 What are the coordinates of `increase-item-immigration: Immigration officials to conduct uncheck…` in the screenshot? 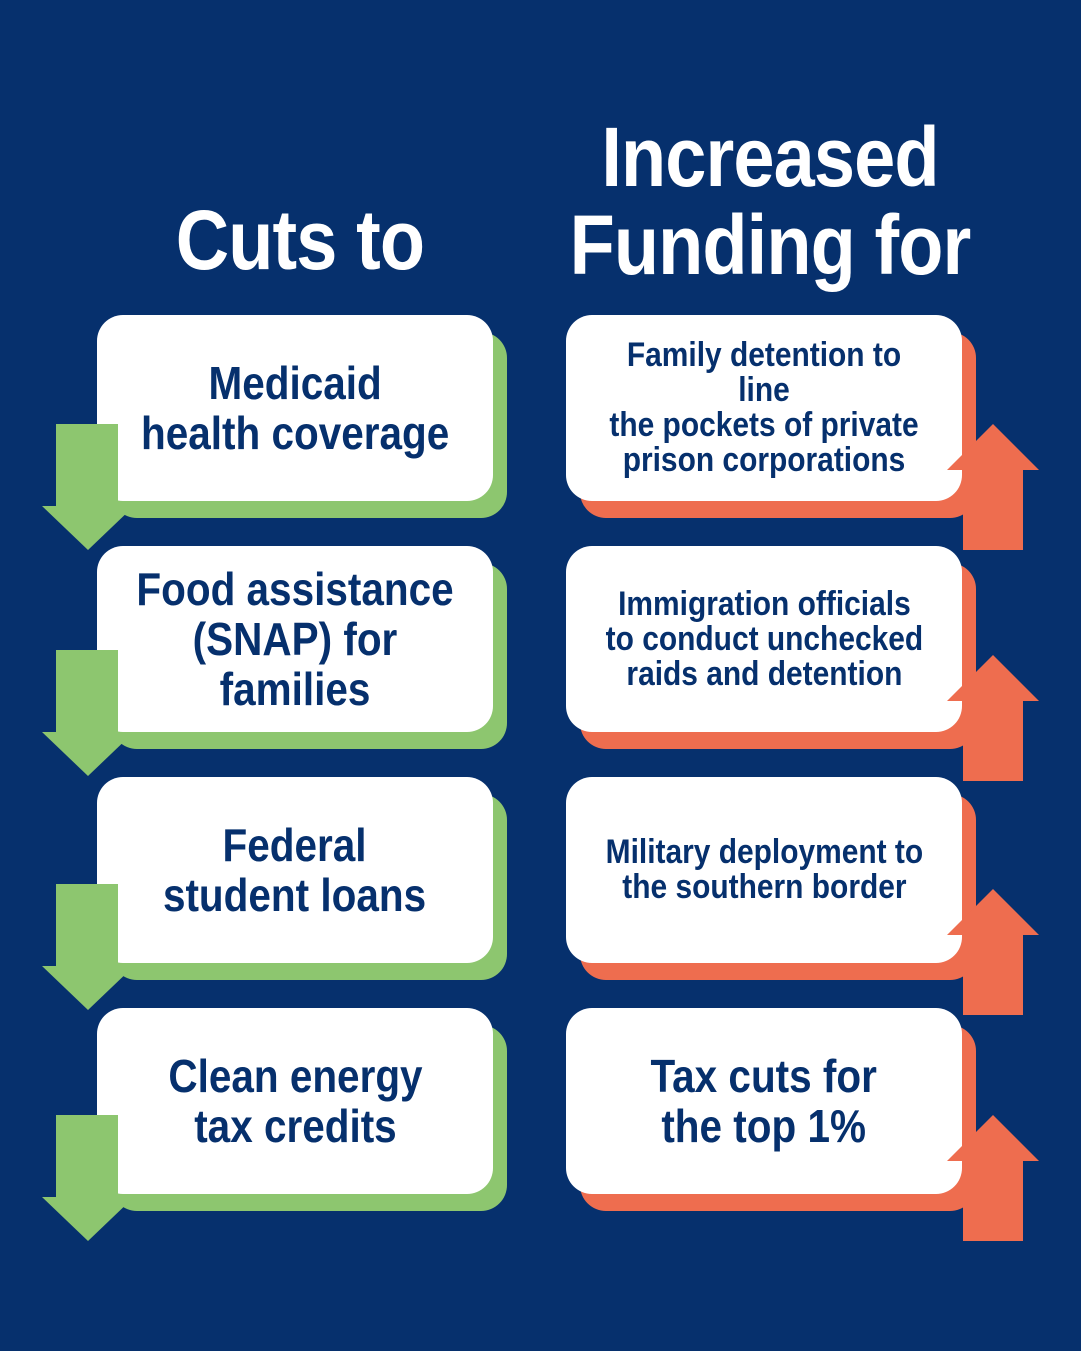 It's located at (771, 647).